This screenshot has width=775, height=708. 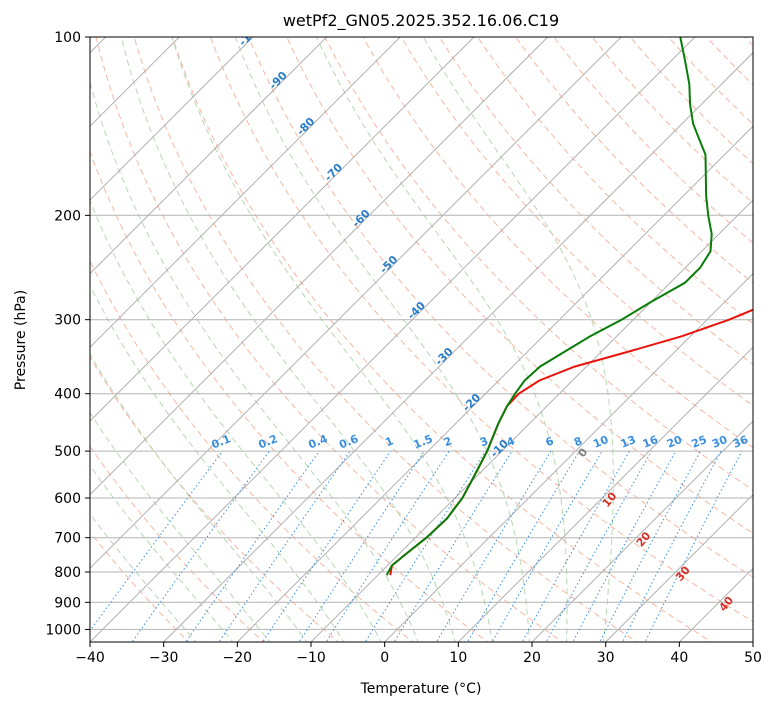 What do you see at coordinates (90, 658) in the screenshot?
I see `x-tick-label: −40` at bounding box center [90, 658].